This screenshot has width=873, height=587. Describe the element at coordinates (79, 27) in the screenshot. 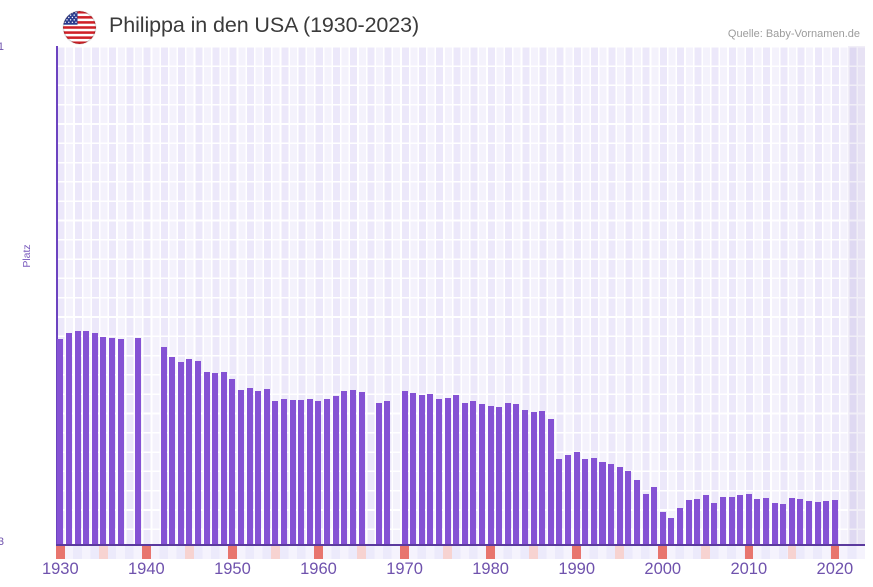

I see `us-flag-icon` at that location.